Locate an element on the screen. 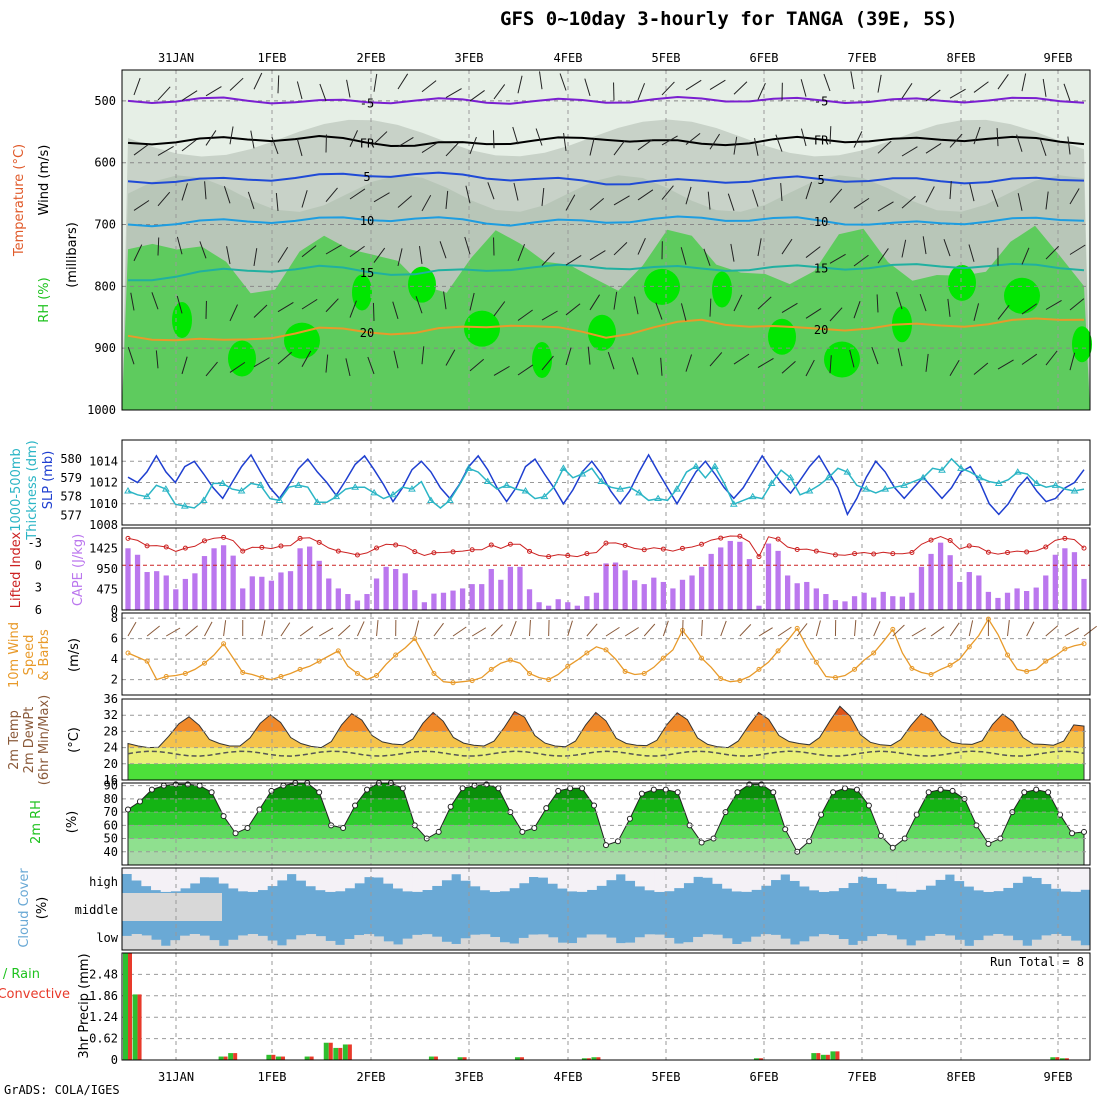 The height and width of the screenshot is (1100, 1100). precip-label-0: Total / Rain is located at coordinates (20, 974).